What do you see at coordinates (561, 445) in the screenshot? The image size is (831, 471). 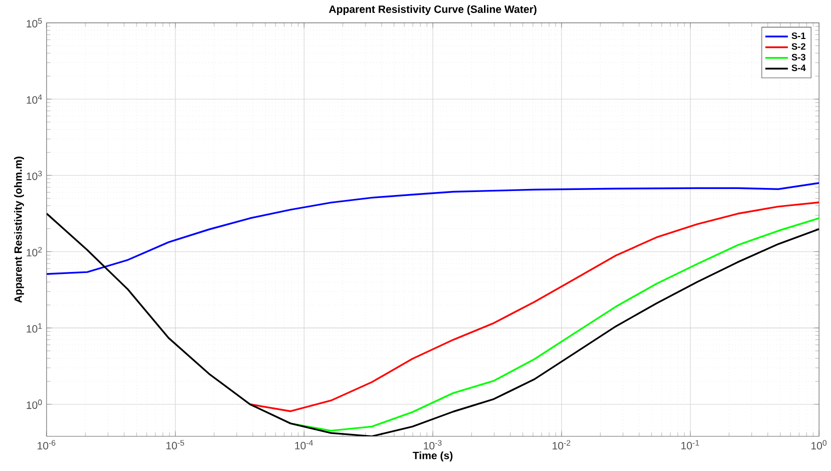 I see `x-tick-label: 10$^{-2}$` at bounding box center [561, 445].